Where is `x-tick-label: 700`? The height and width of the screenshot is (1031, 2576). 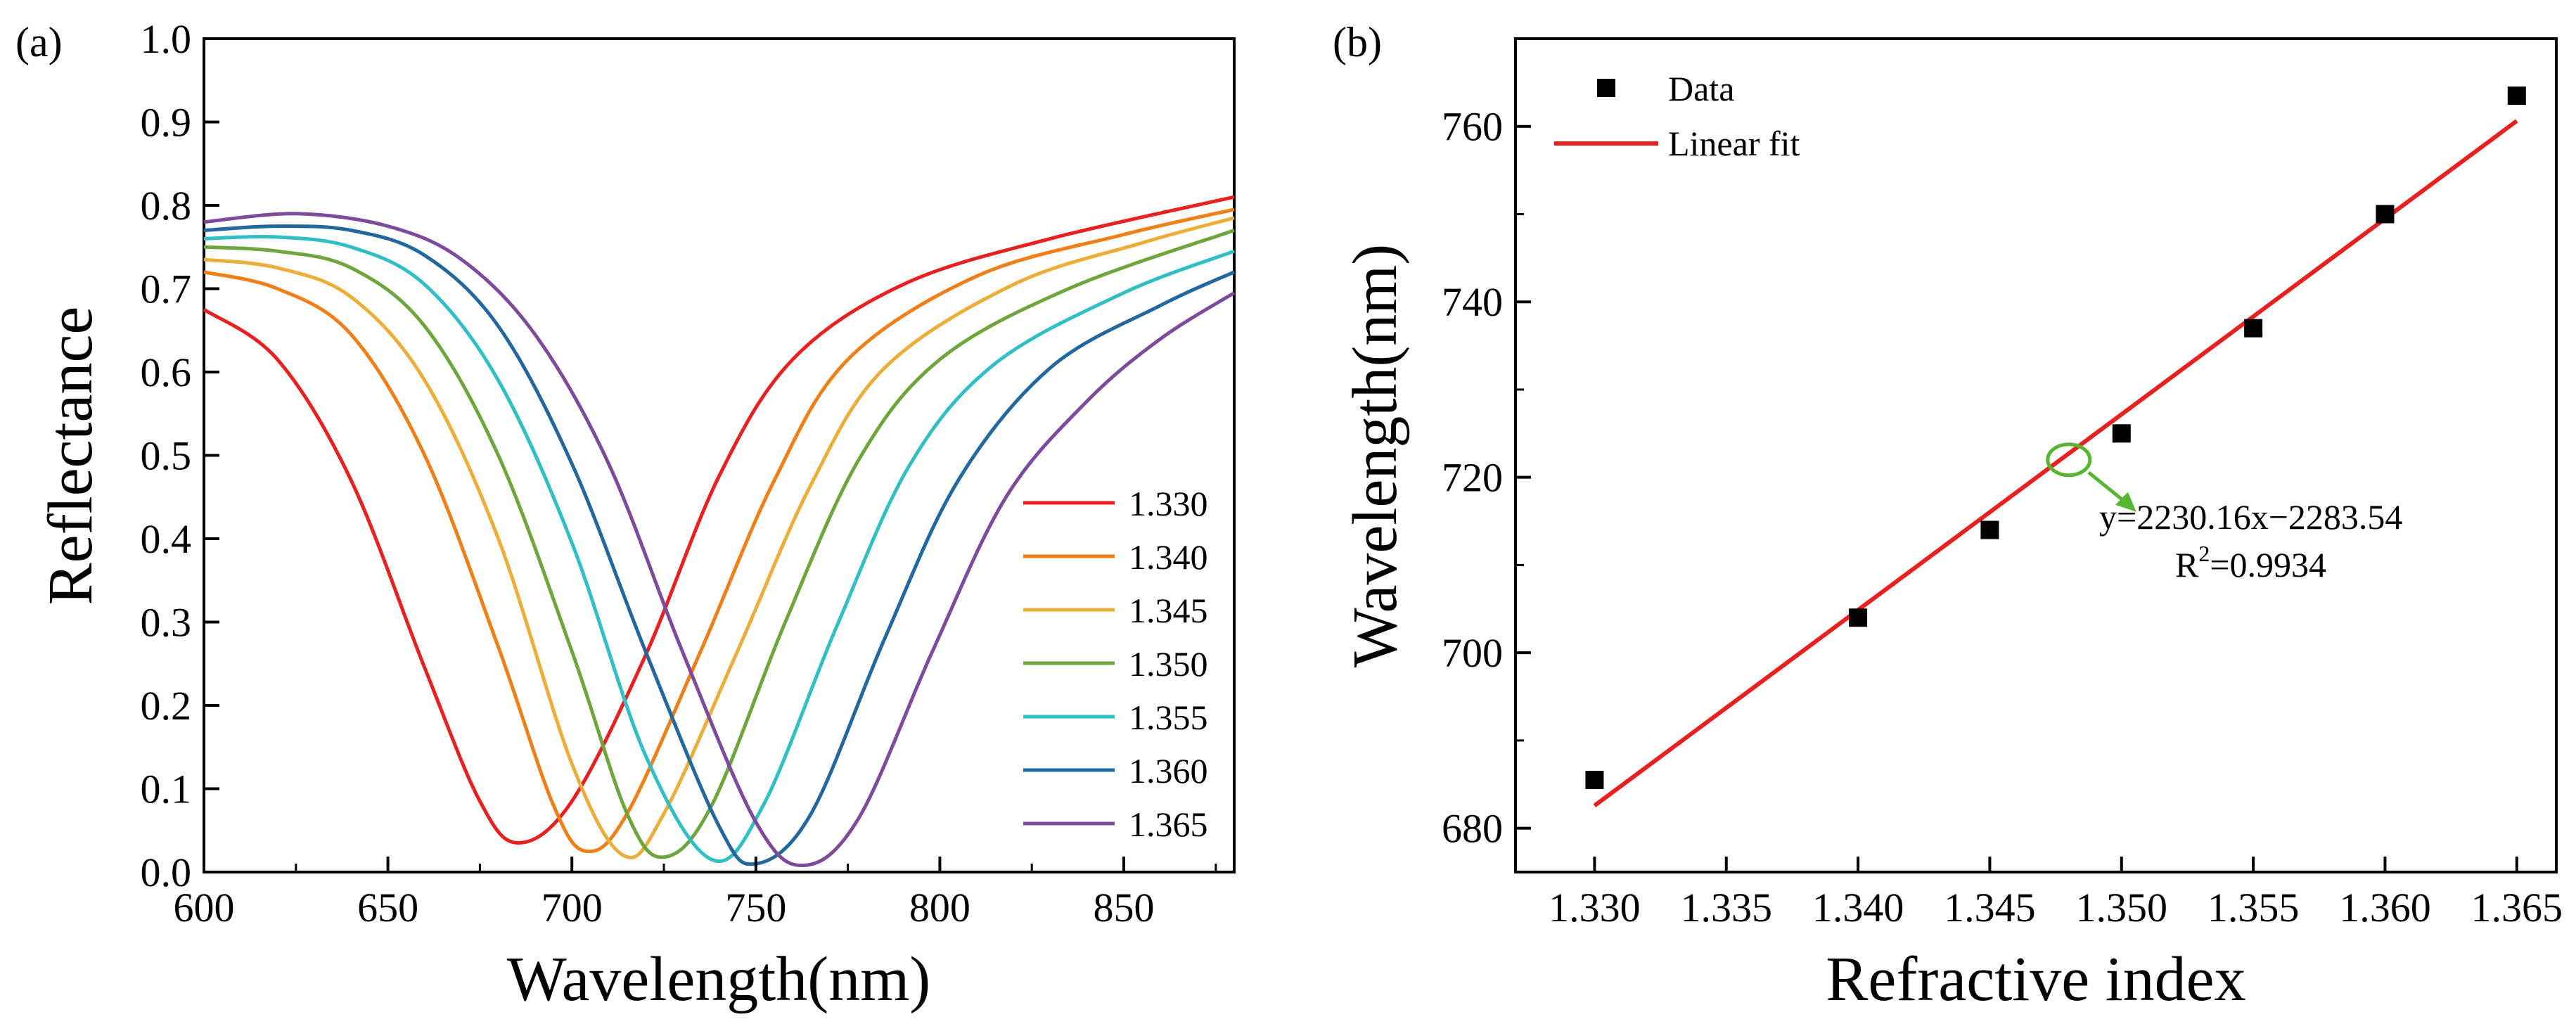 x-tick-label: 700 is located at coordinates (572, 908).